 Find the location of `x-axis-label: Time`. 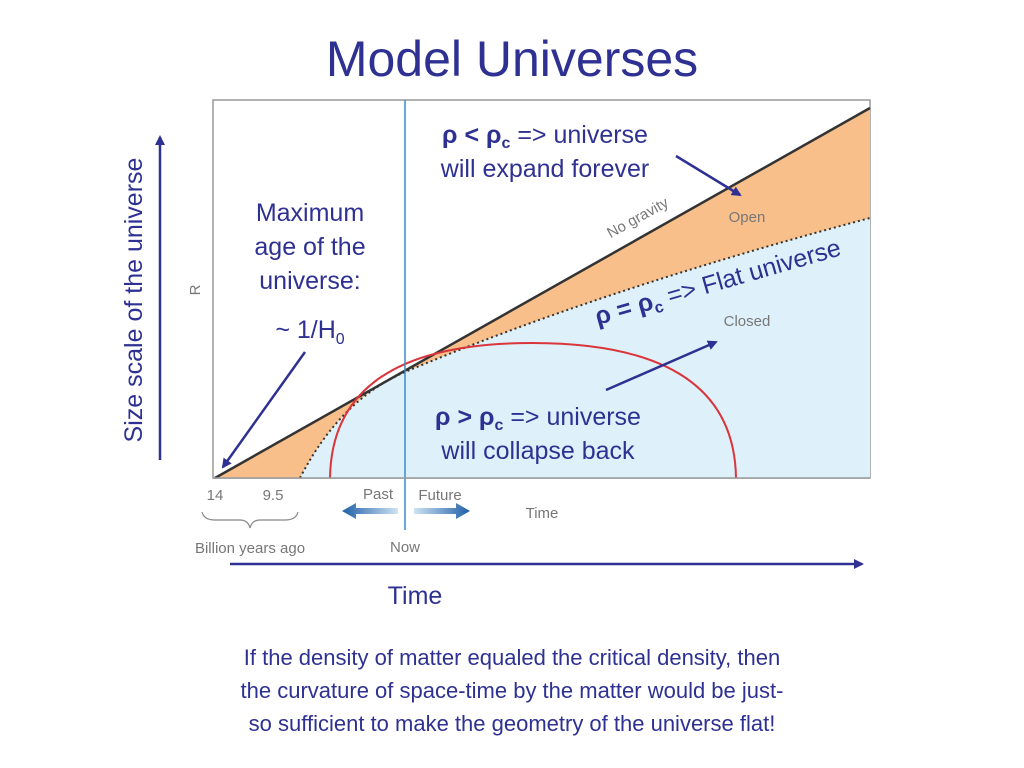

x-axis-label: Time is located at coordinates (415, 596).